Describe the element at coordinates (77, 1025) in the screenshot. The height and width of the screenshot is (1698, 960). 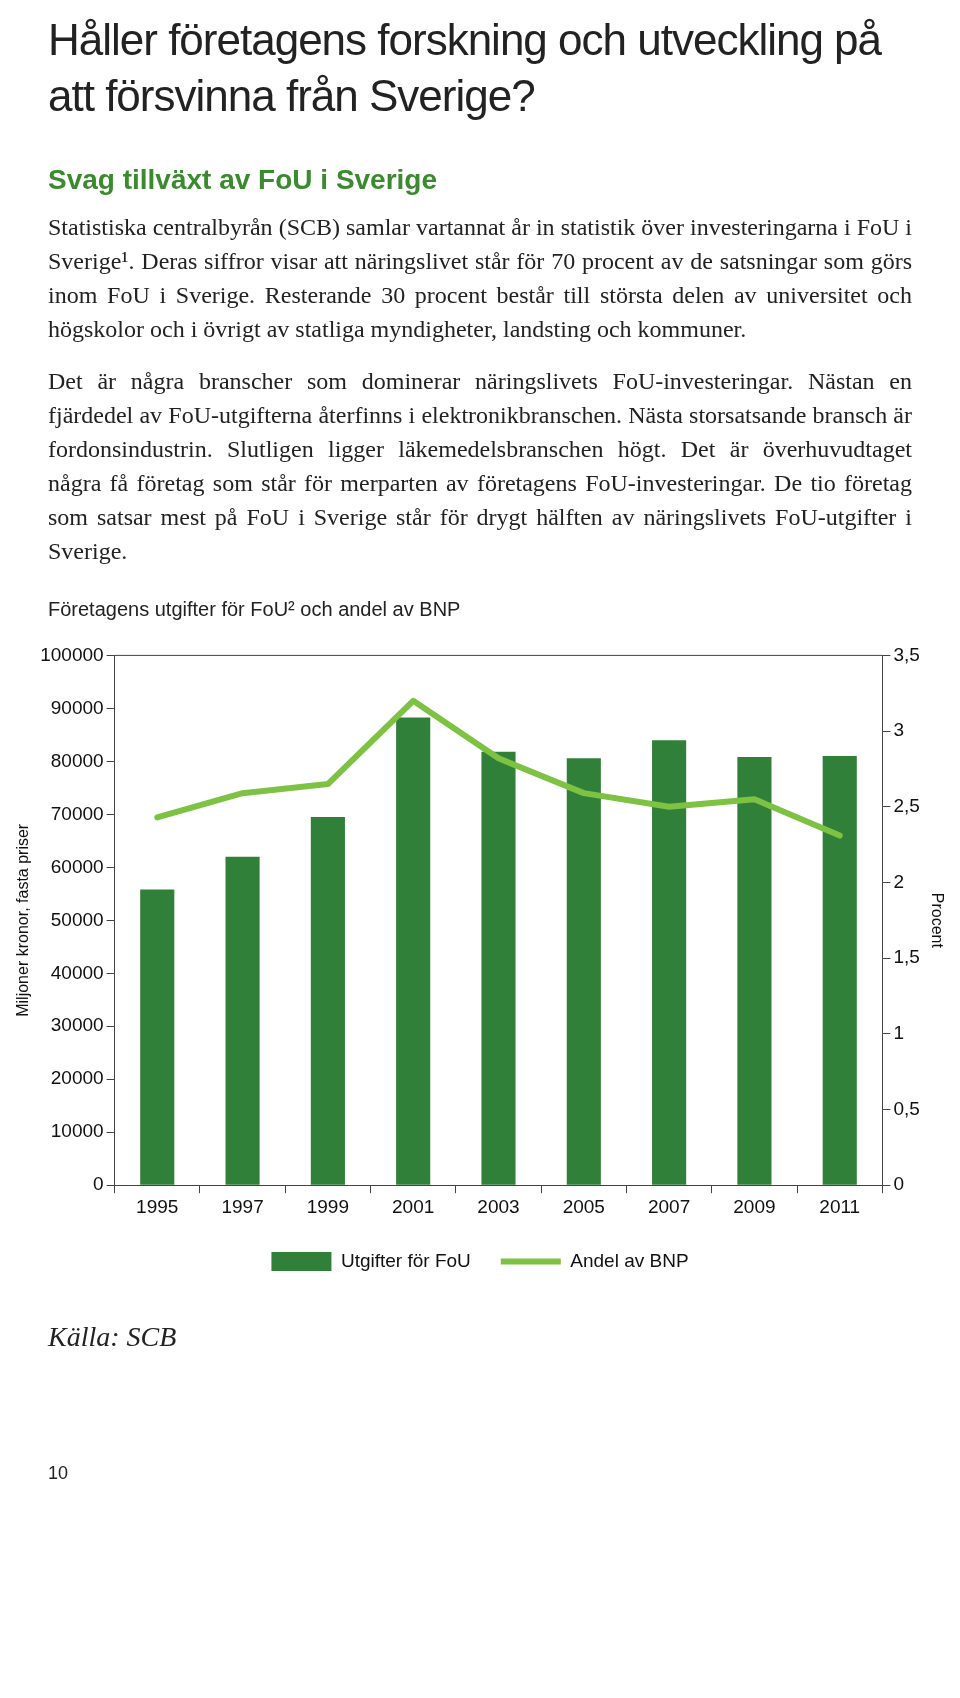
I see `y-tick-label: 30000` at that location.